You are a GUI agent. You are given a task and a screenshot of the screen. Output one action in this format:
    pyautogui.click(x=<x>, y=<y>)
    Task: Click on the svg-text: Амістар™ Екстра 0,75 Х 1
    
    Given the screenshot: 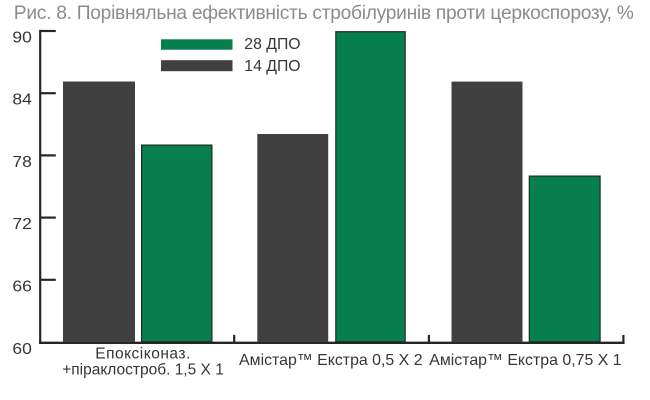 What is the action you would take?
    pyautogui.click(x=525, y=360)
    